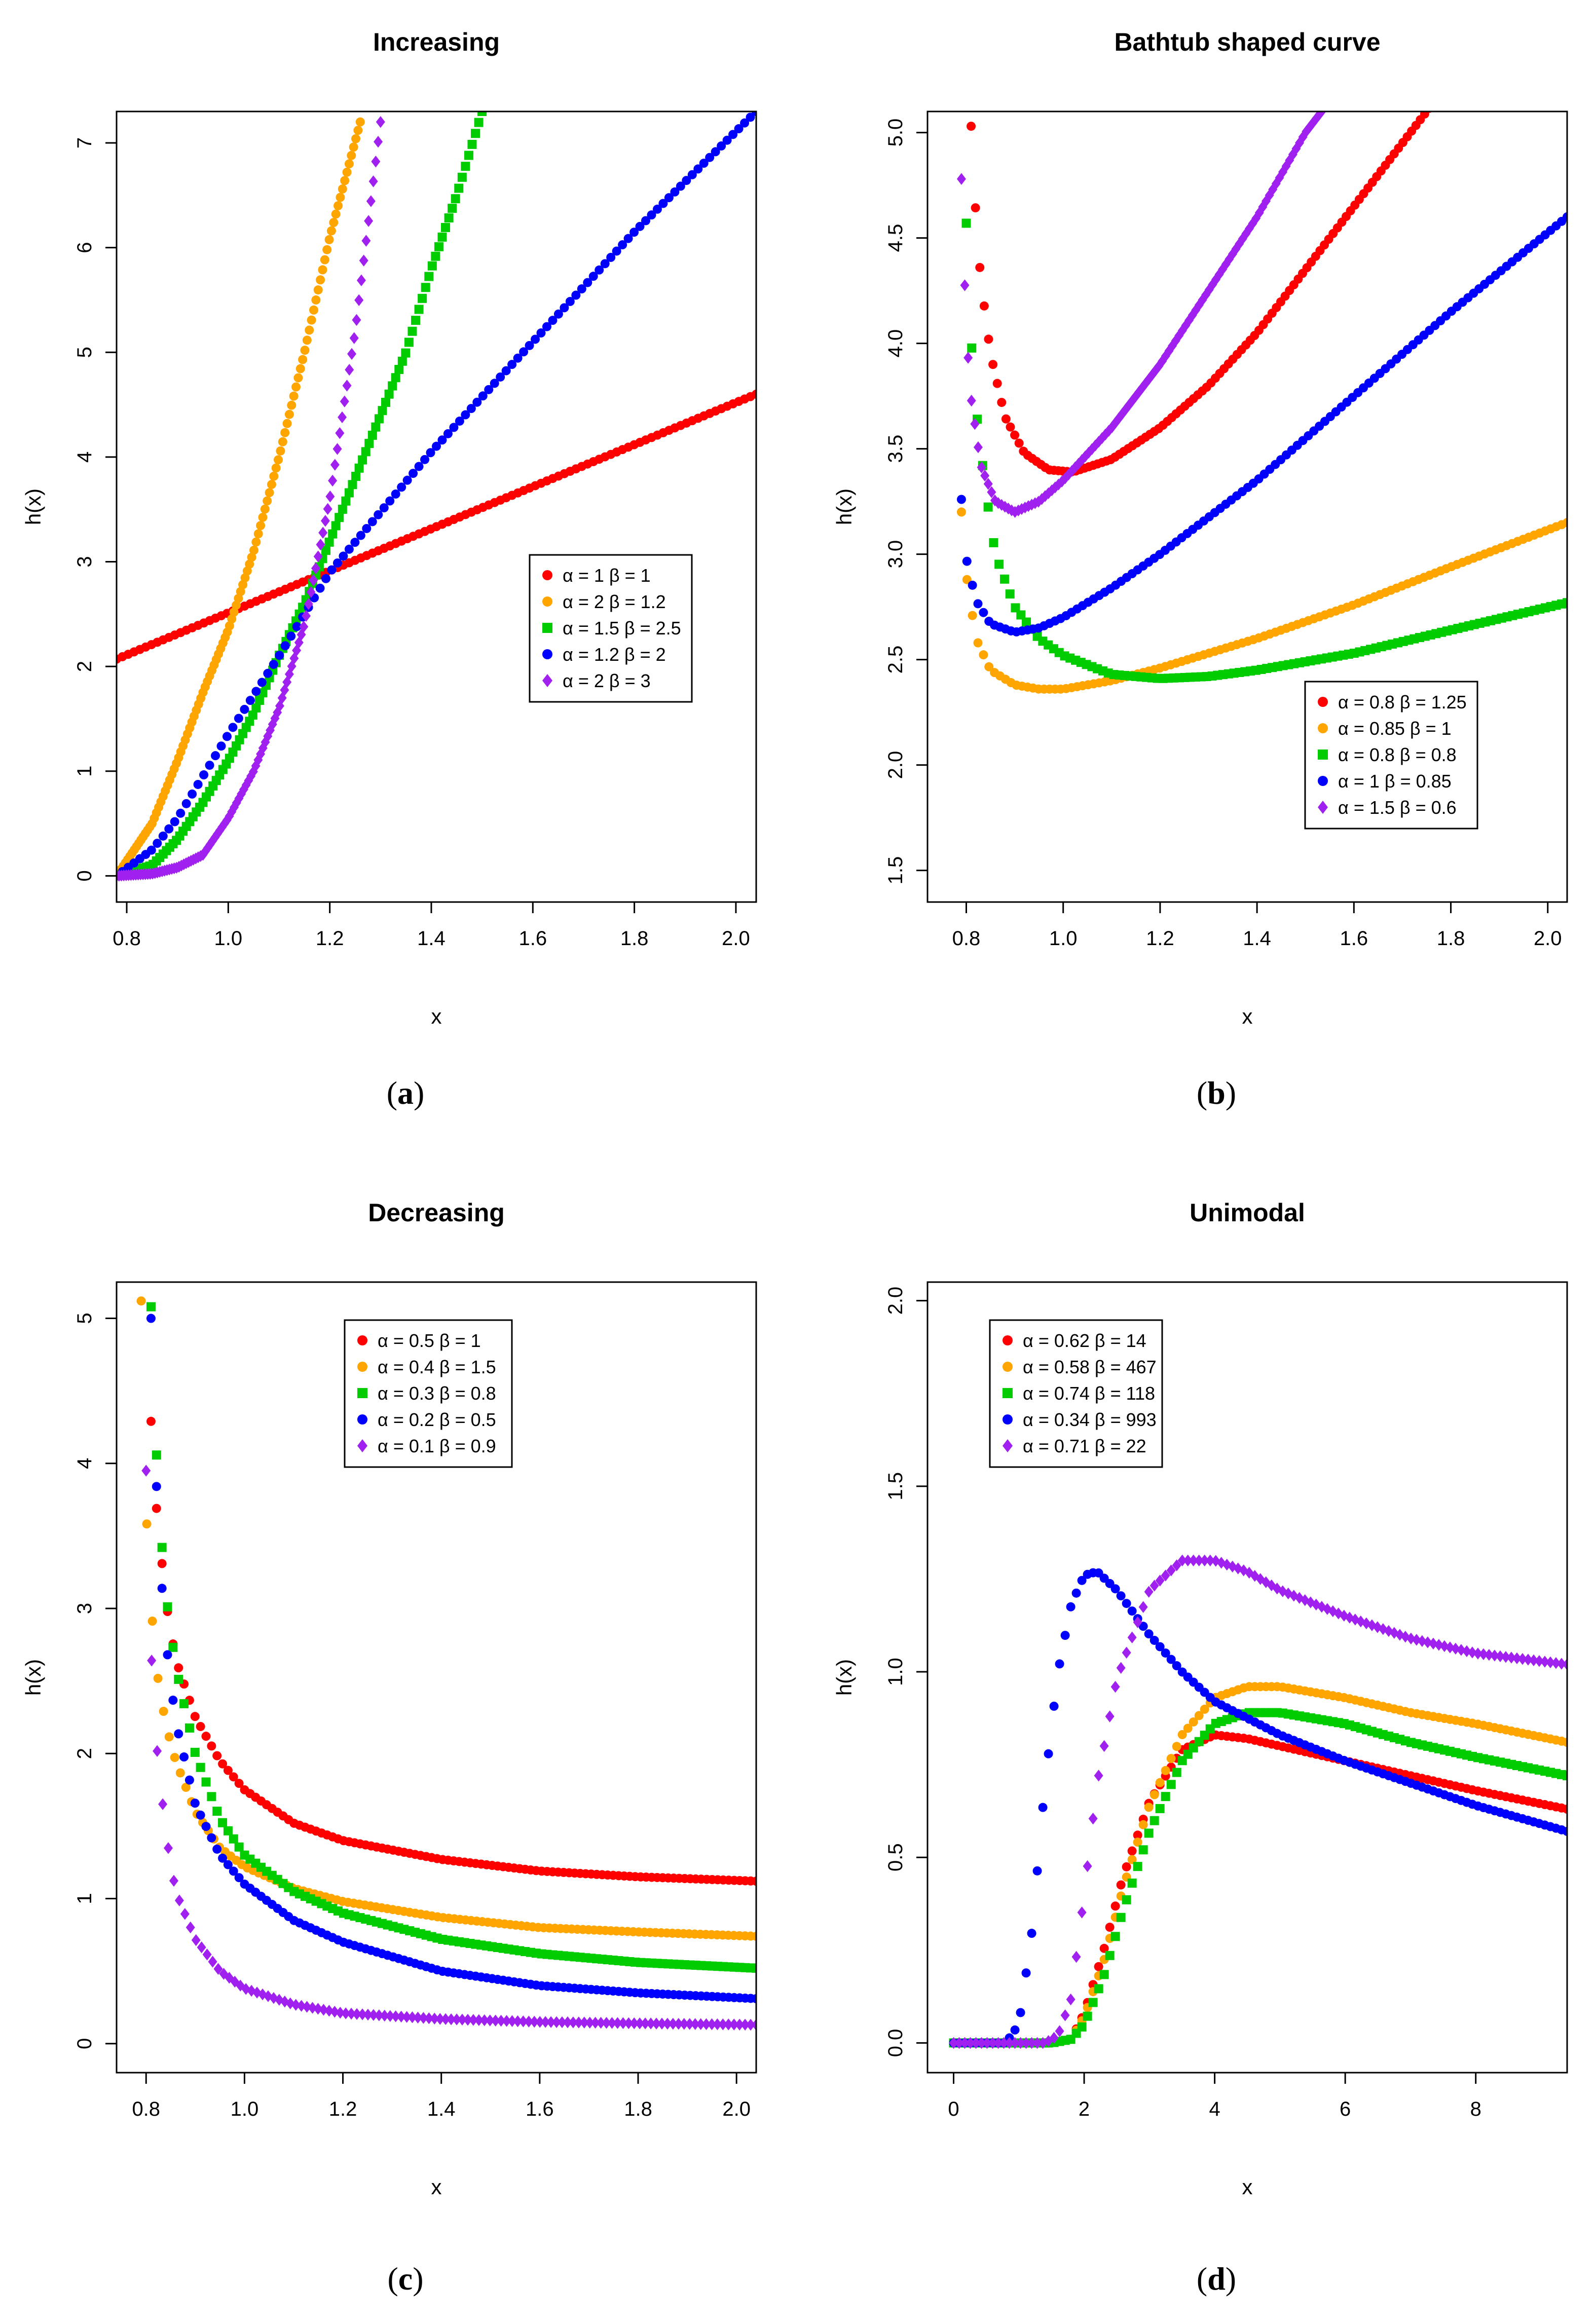 Image resolution: width=1595 pixels, height=2324 pixels. I want to click on plot-frame, so click(436, 506).